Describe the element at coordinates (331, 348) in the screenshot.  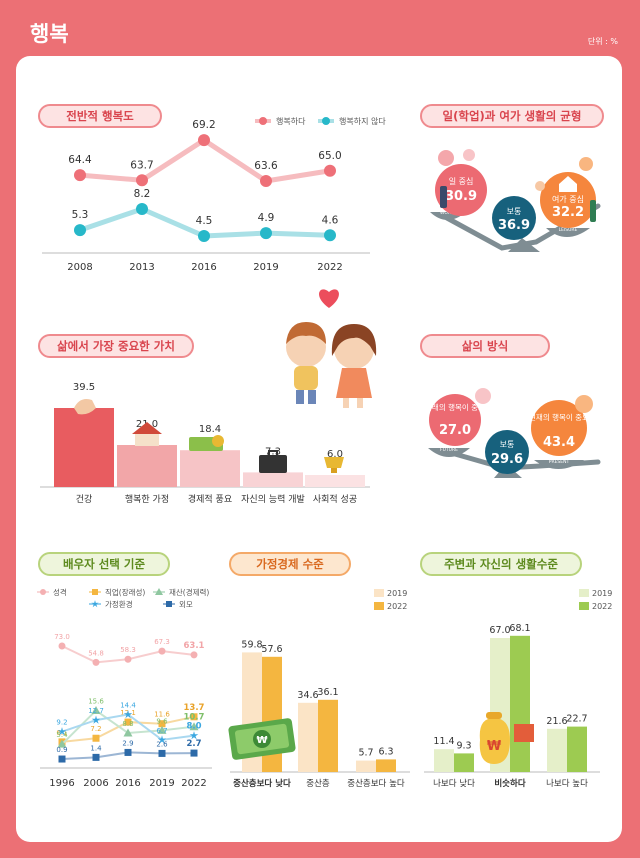
I see `couple-illustration` at that location.